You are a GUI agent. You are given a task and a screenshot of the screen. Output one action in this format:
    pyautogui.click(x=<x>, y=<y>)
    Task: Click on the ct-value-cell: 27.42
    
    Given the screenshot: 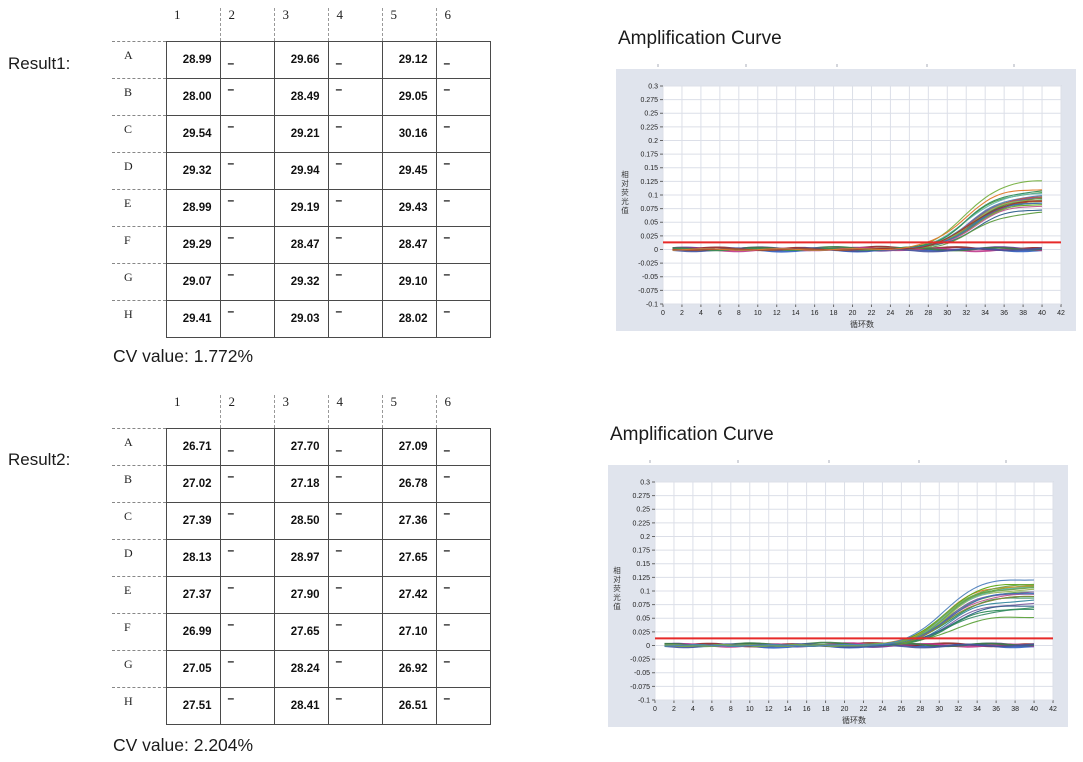 What is the action you would take?
    pyautogui.click(x=409, y=594)
    